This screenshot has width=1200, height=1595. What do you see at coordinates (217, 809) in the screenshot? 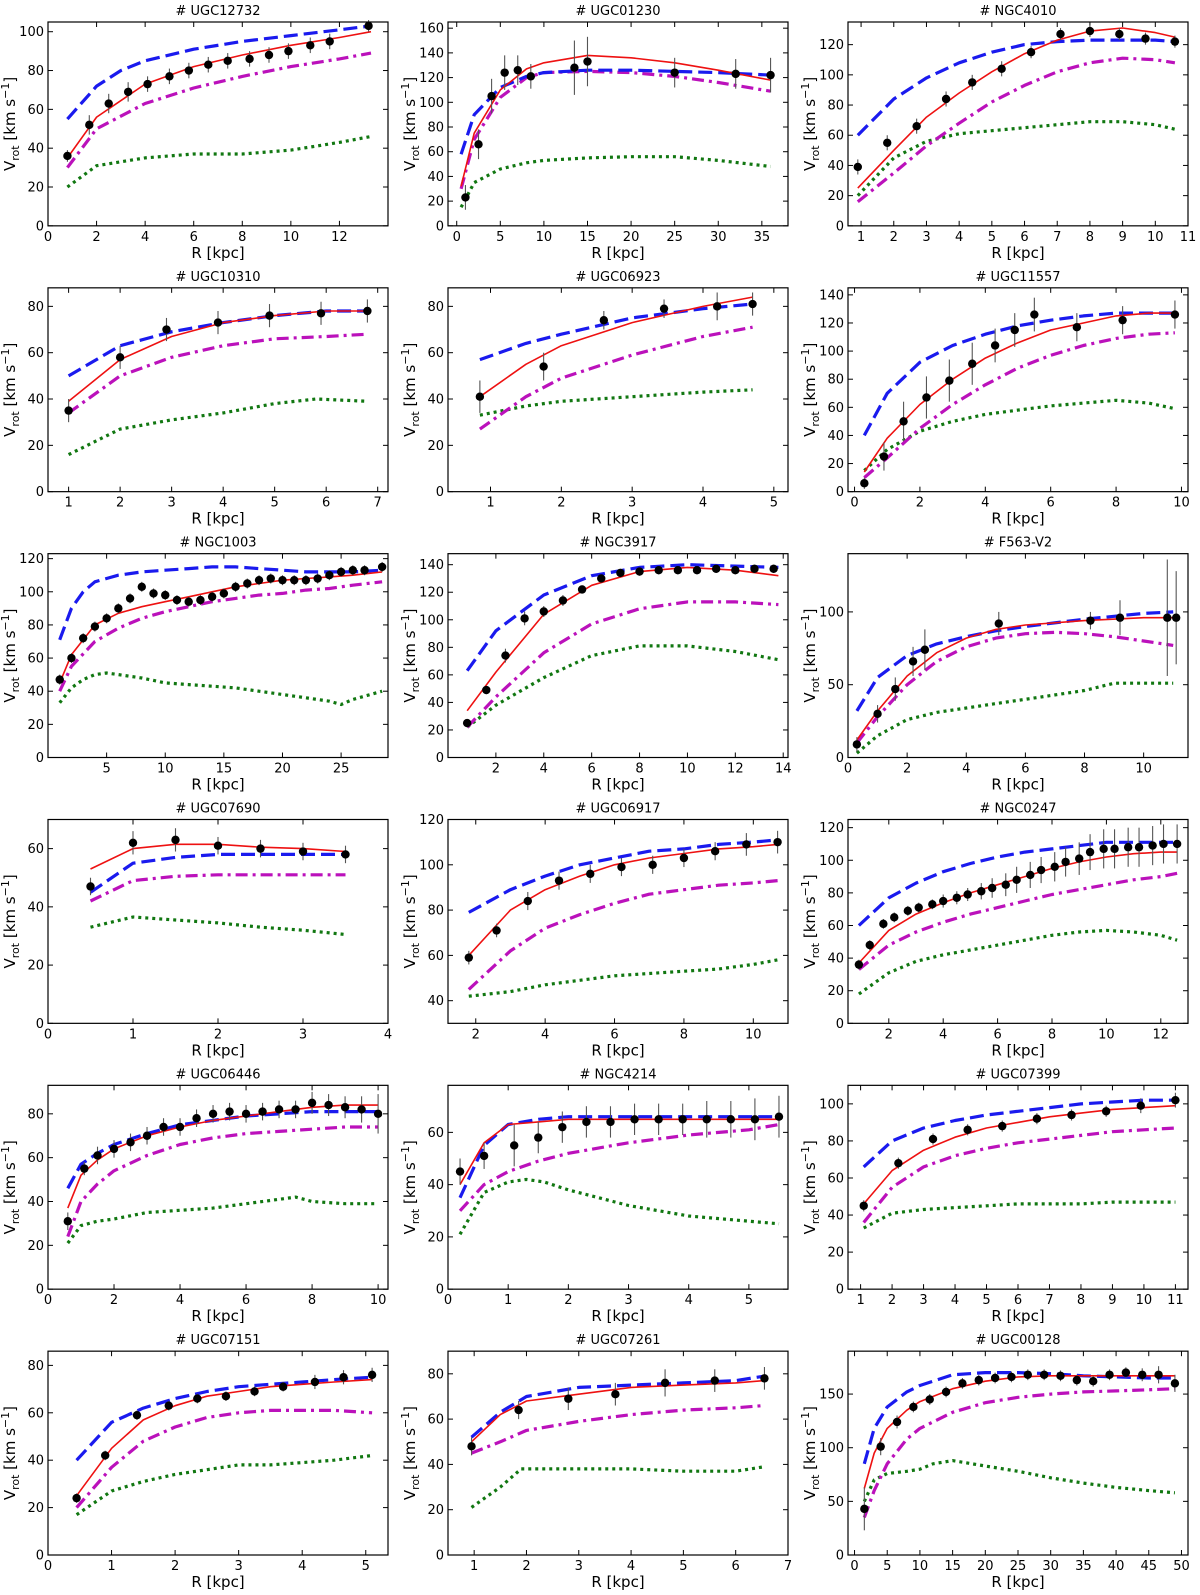
I see `panel-title: # UGC07690` at bounding box center [217, 809].